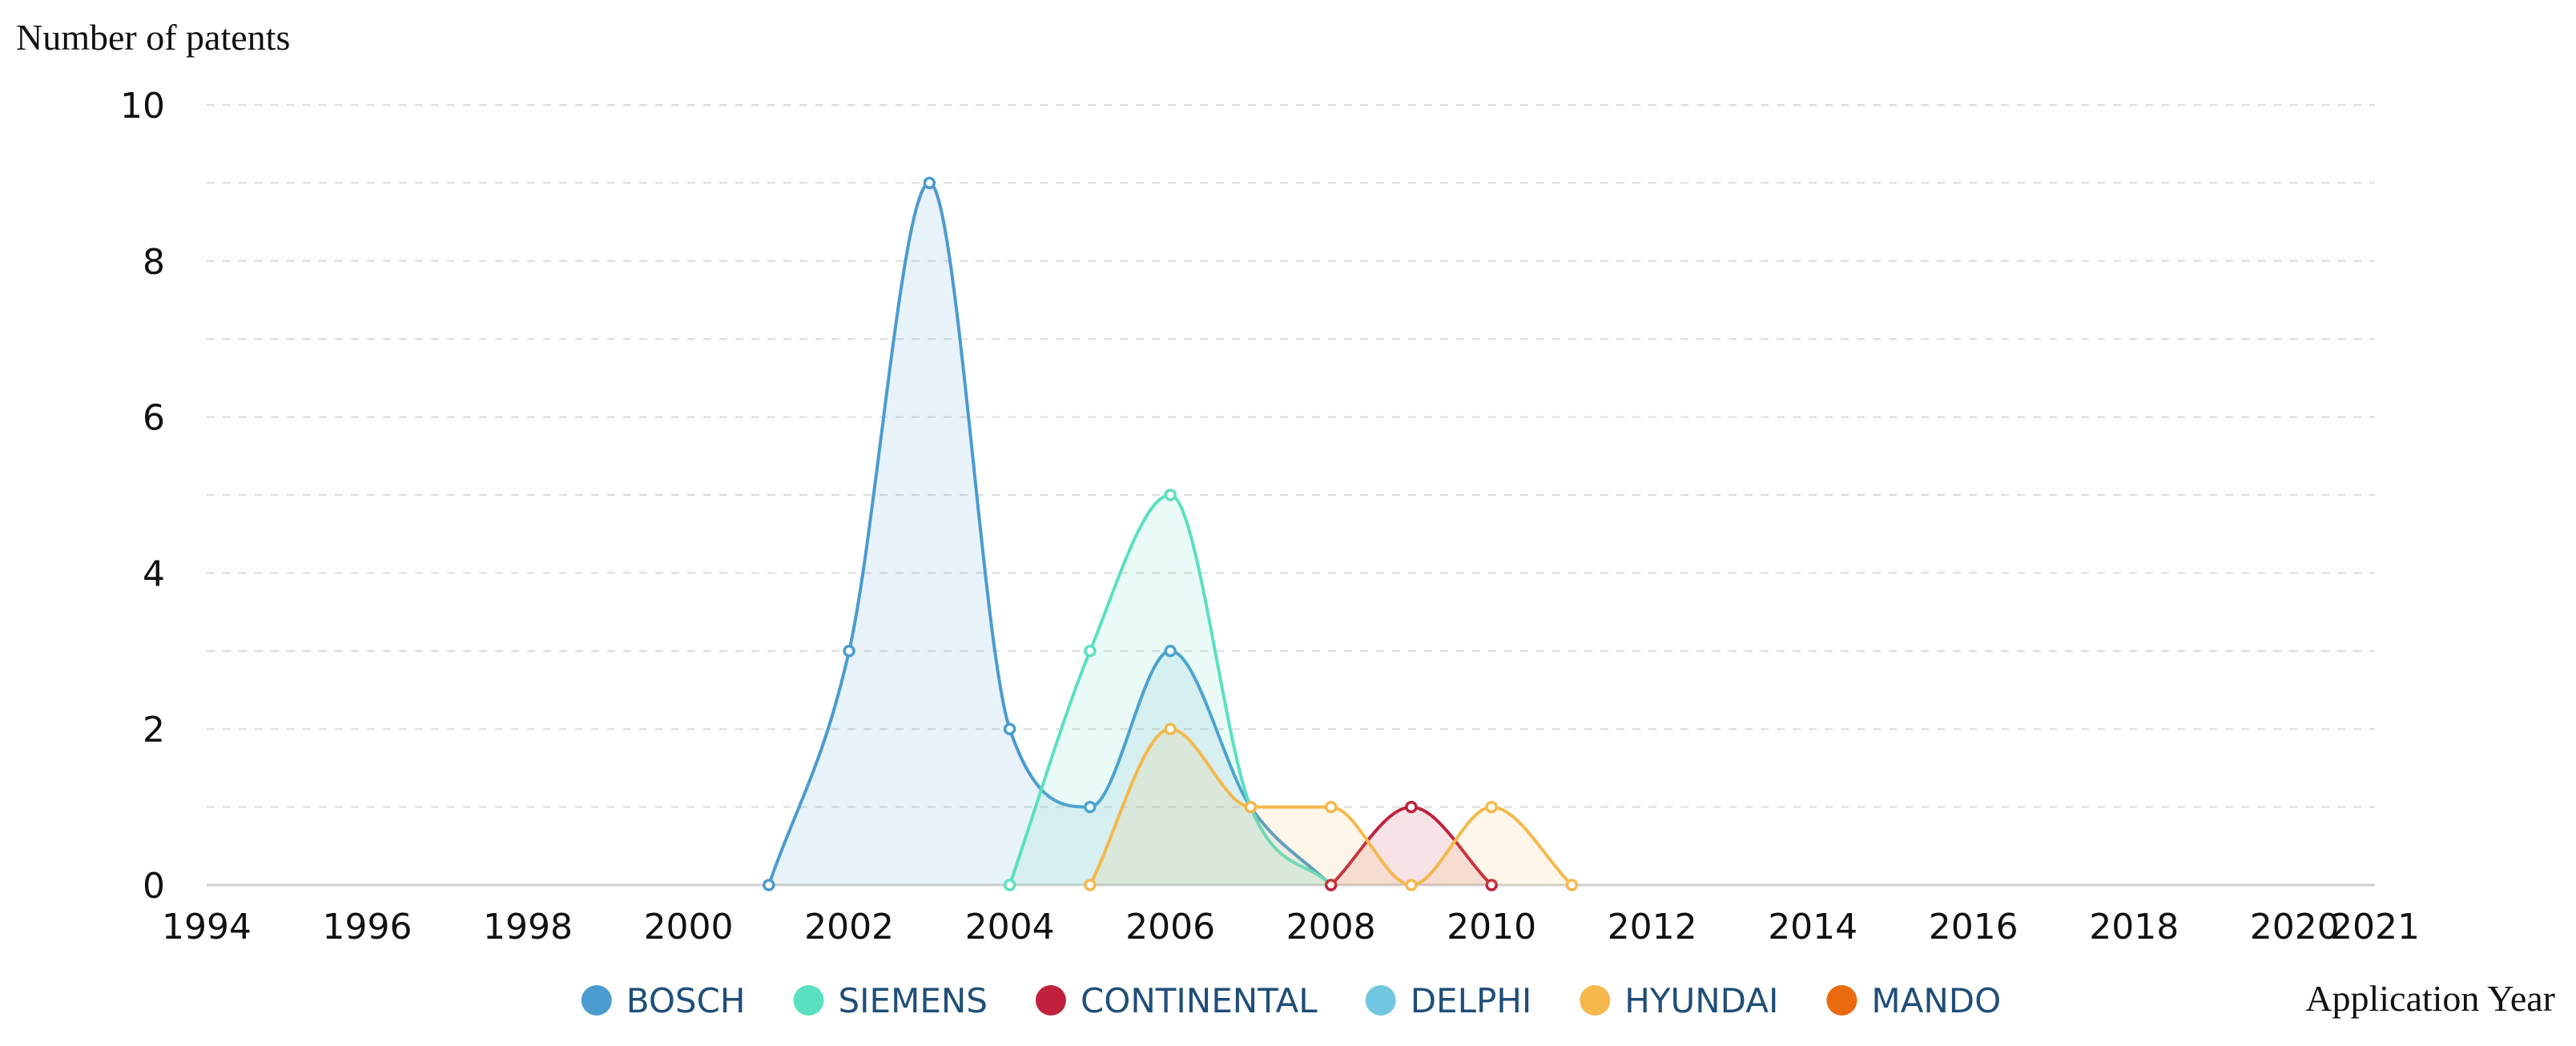  What do you see at coordinates (914, 1001) in the screenshot?
I see `legend-label: SIEMENS` at bounding box center [914, 1001].